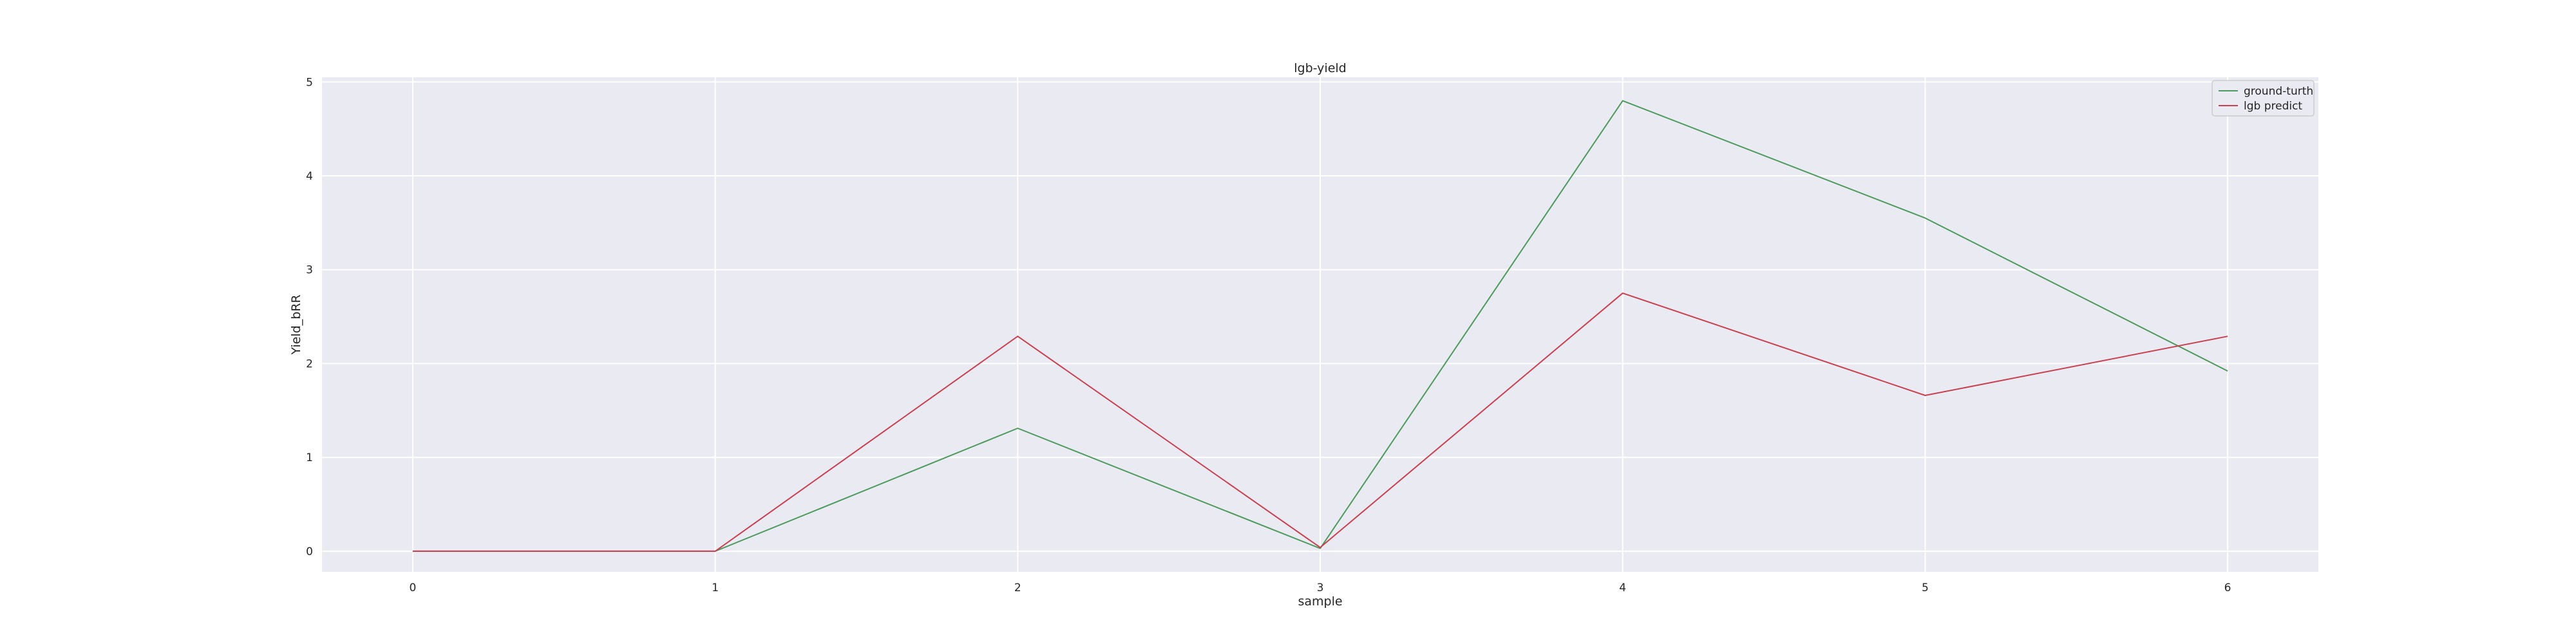  I want to click on x-tick-label: 2, so click(1017, 588).